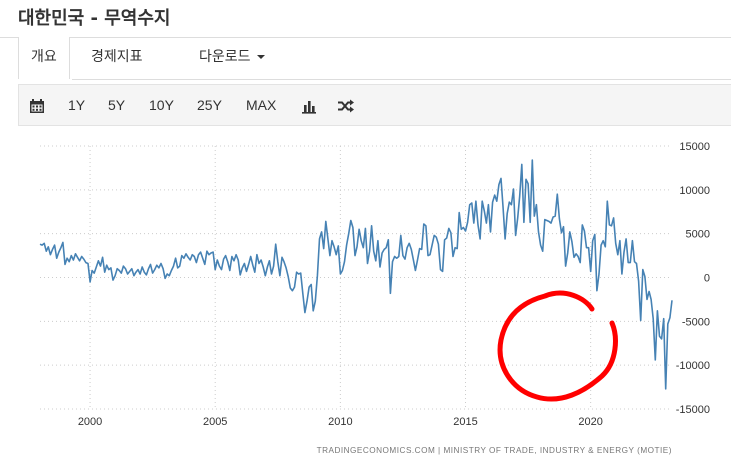  What do you see at coordinates (37, 105) in the screenshot?
I see `calendar-icon` at bounding box center [37, 105].